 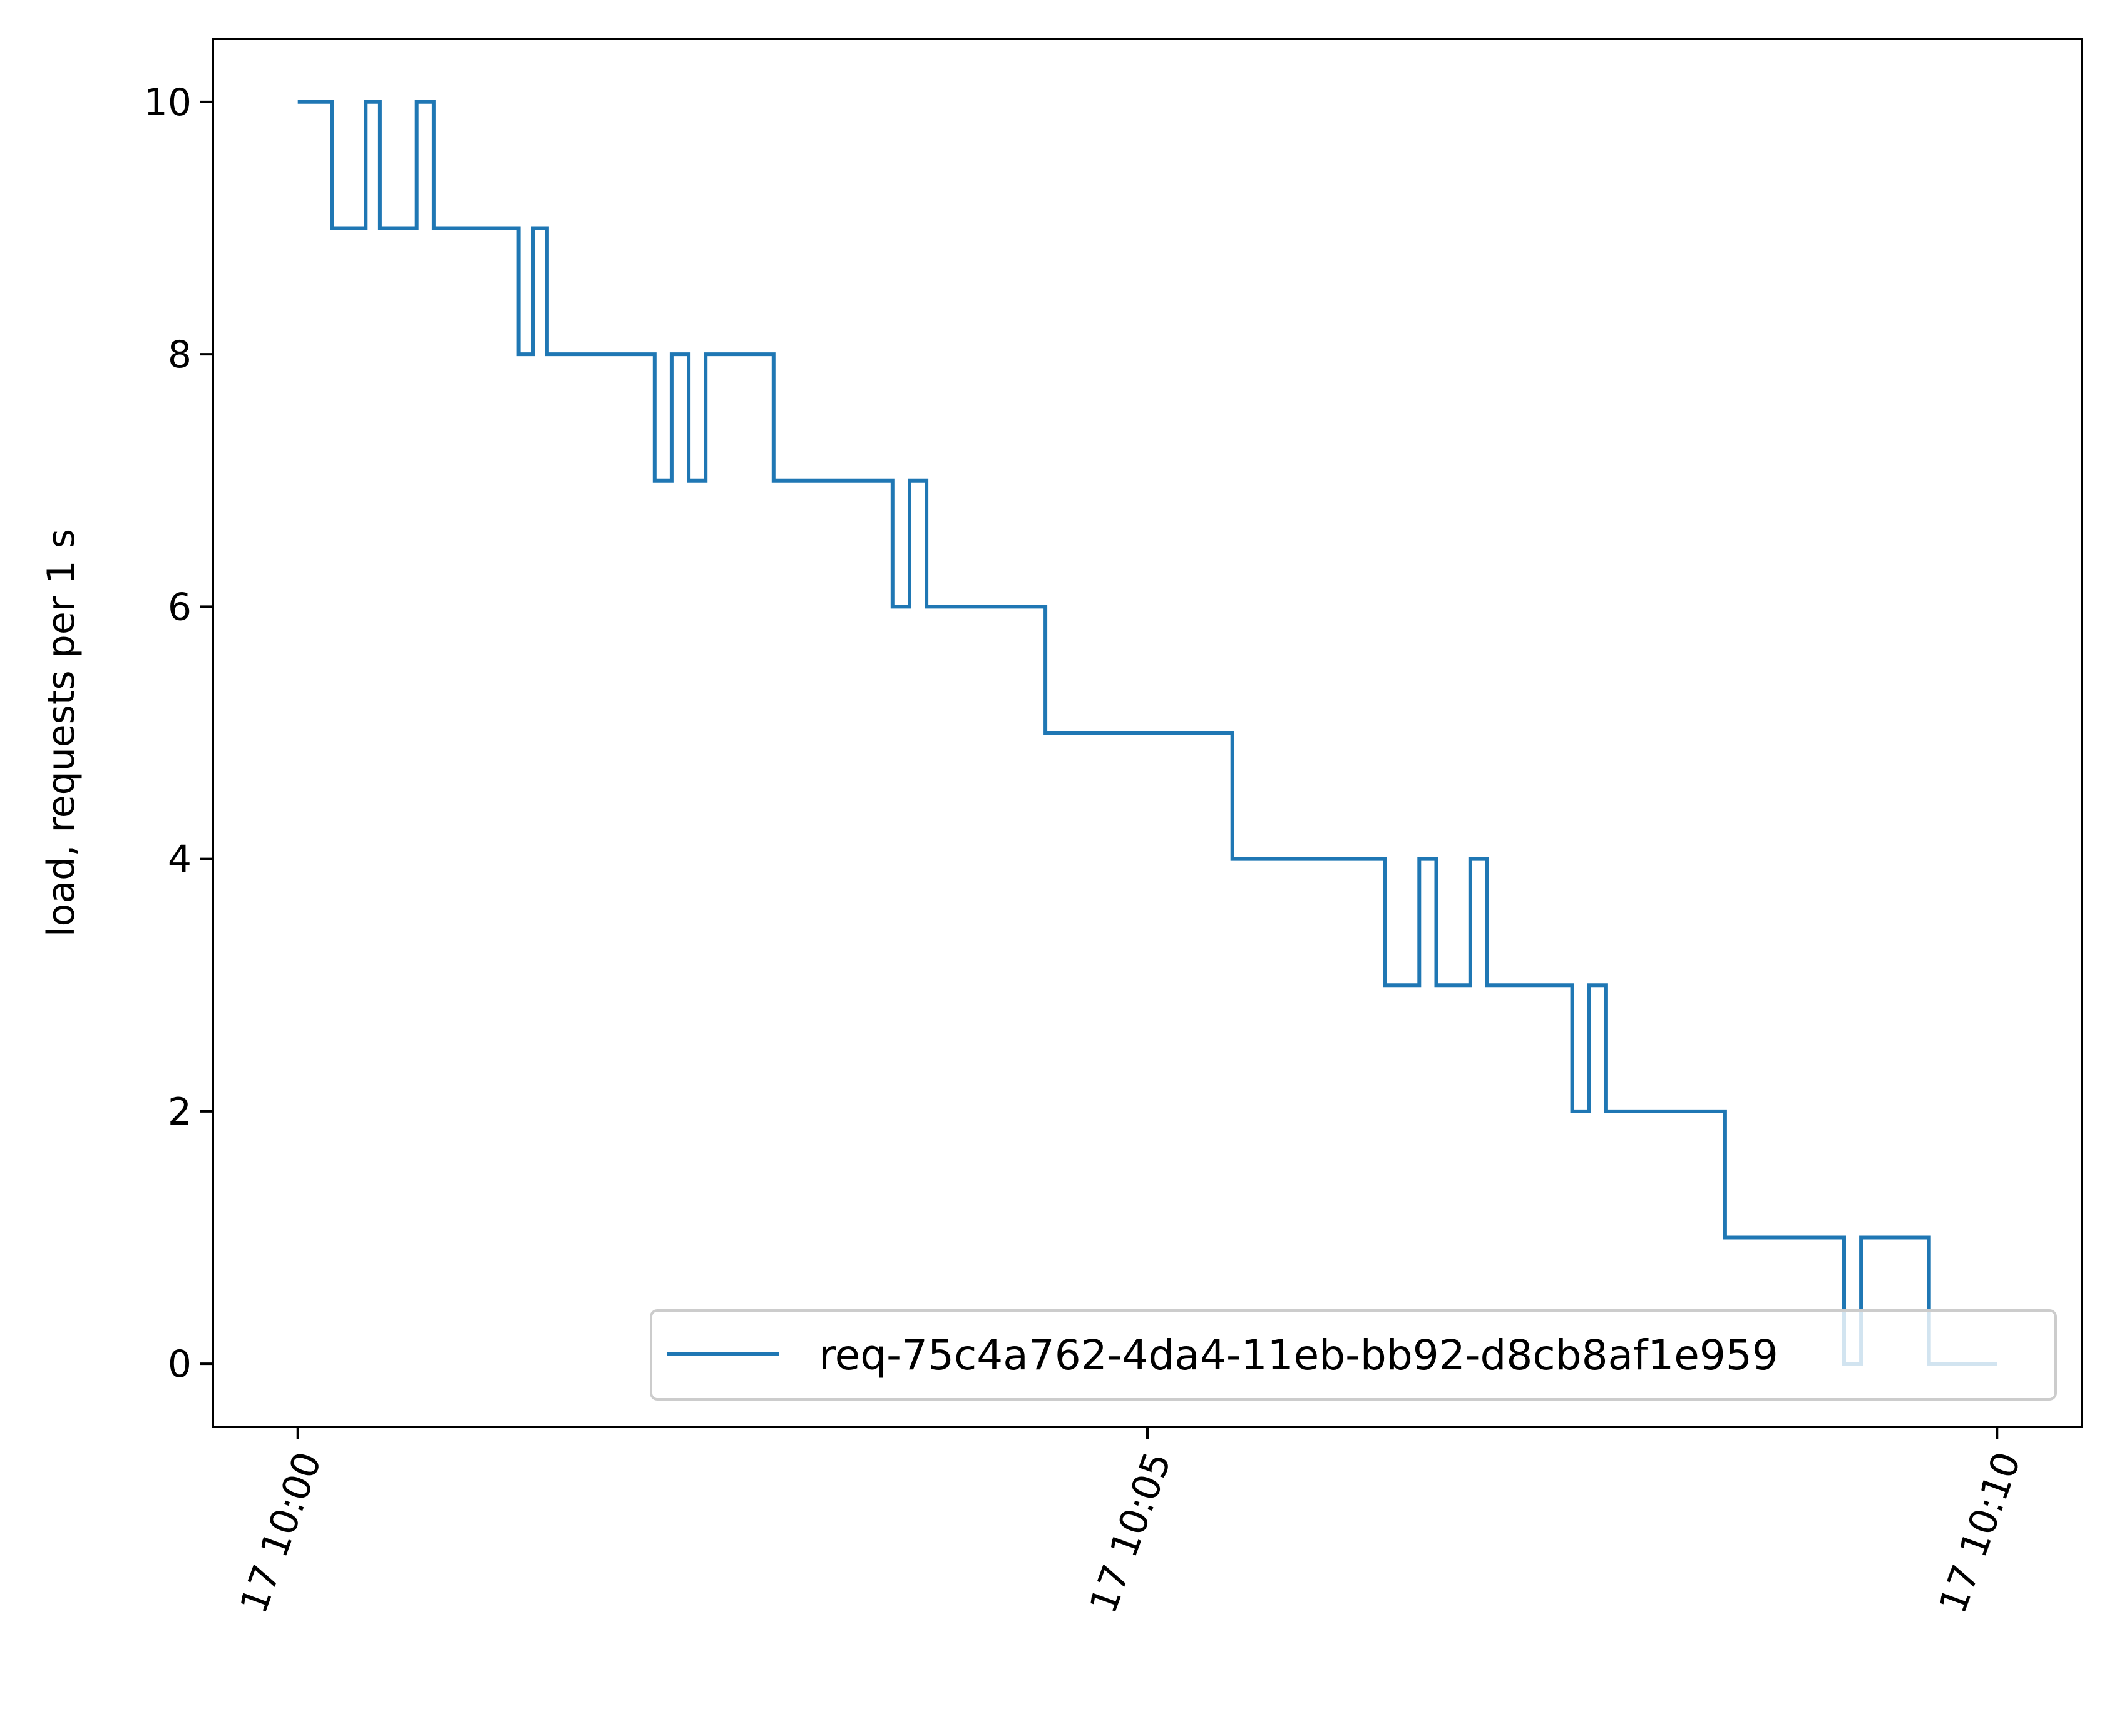 What do you see at coordinates (180, 1112) in the screenshot?
I see `y-tick-label: 2` at bounding box center [180, 1112].